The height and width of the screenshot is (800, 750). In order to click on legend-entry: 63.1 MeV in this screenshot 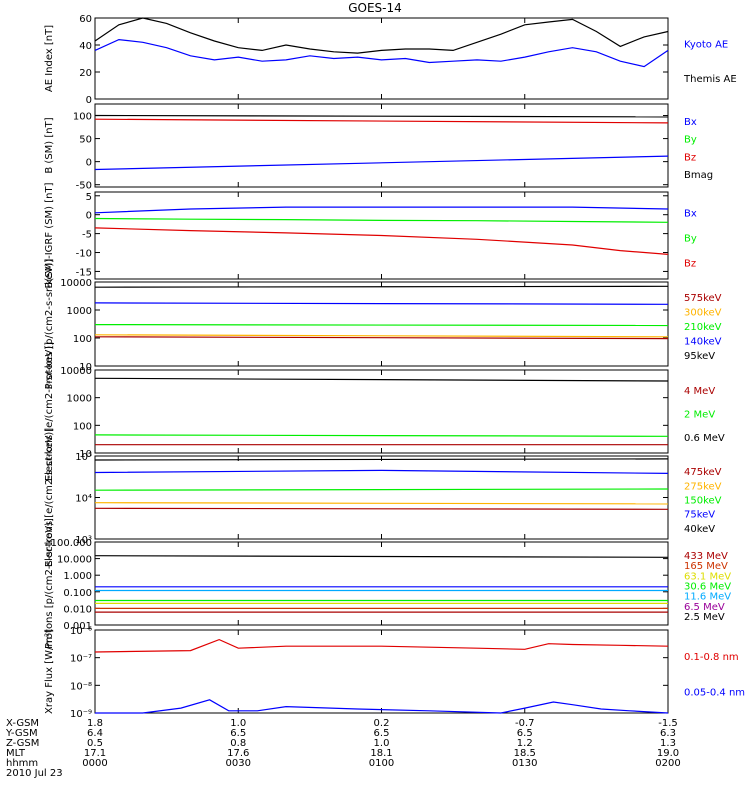, I will do `click(707, 576)`.